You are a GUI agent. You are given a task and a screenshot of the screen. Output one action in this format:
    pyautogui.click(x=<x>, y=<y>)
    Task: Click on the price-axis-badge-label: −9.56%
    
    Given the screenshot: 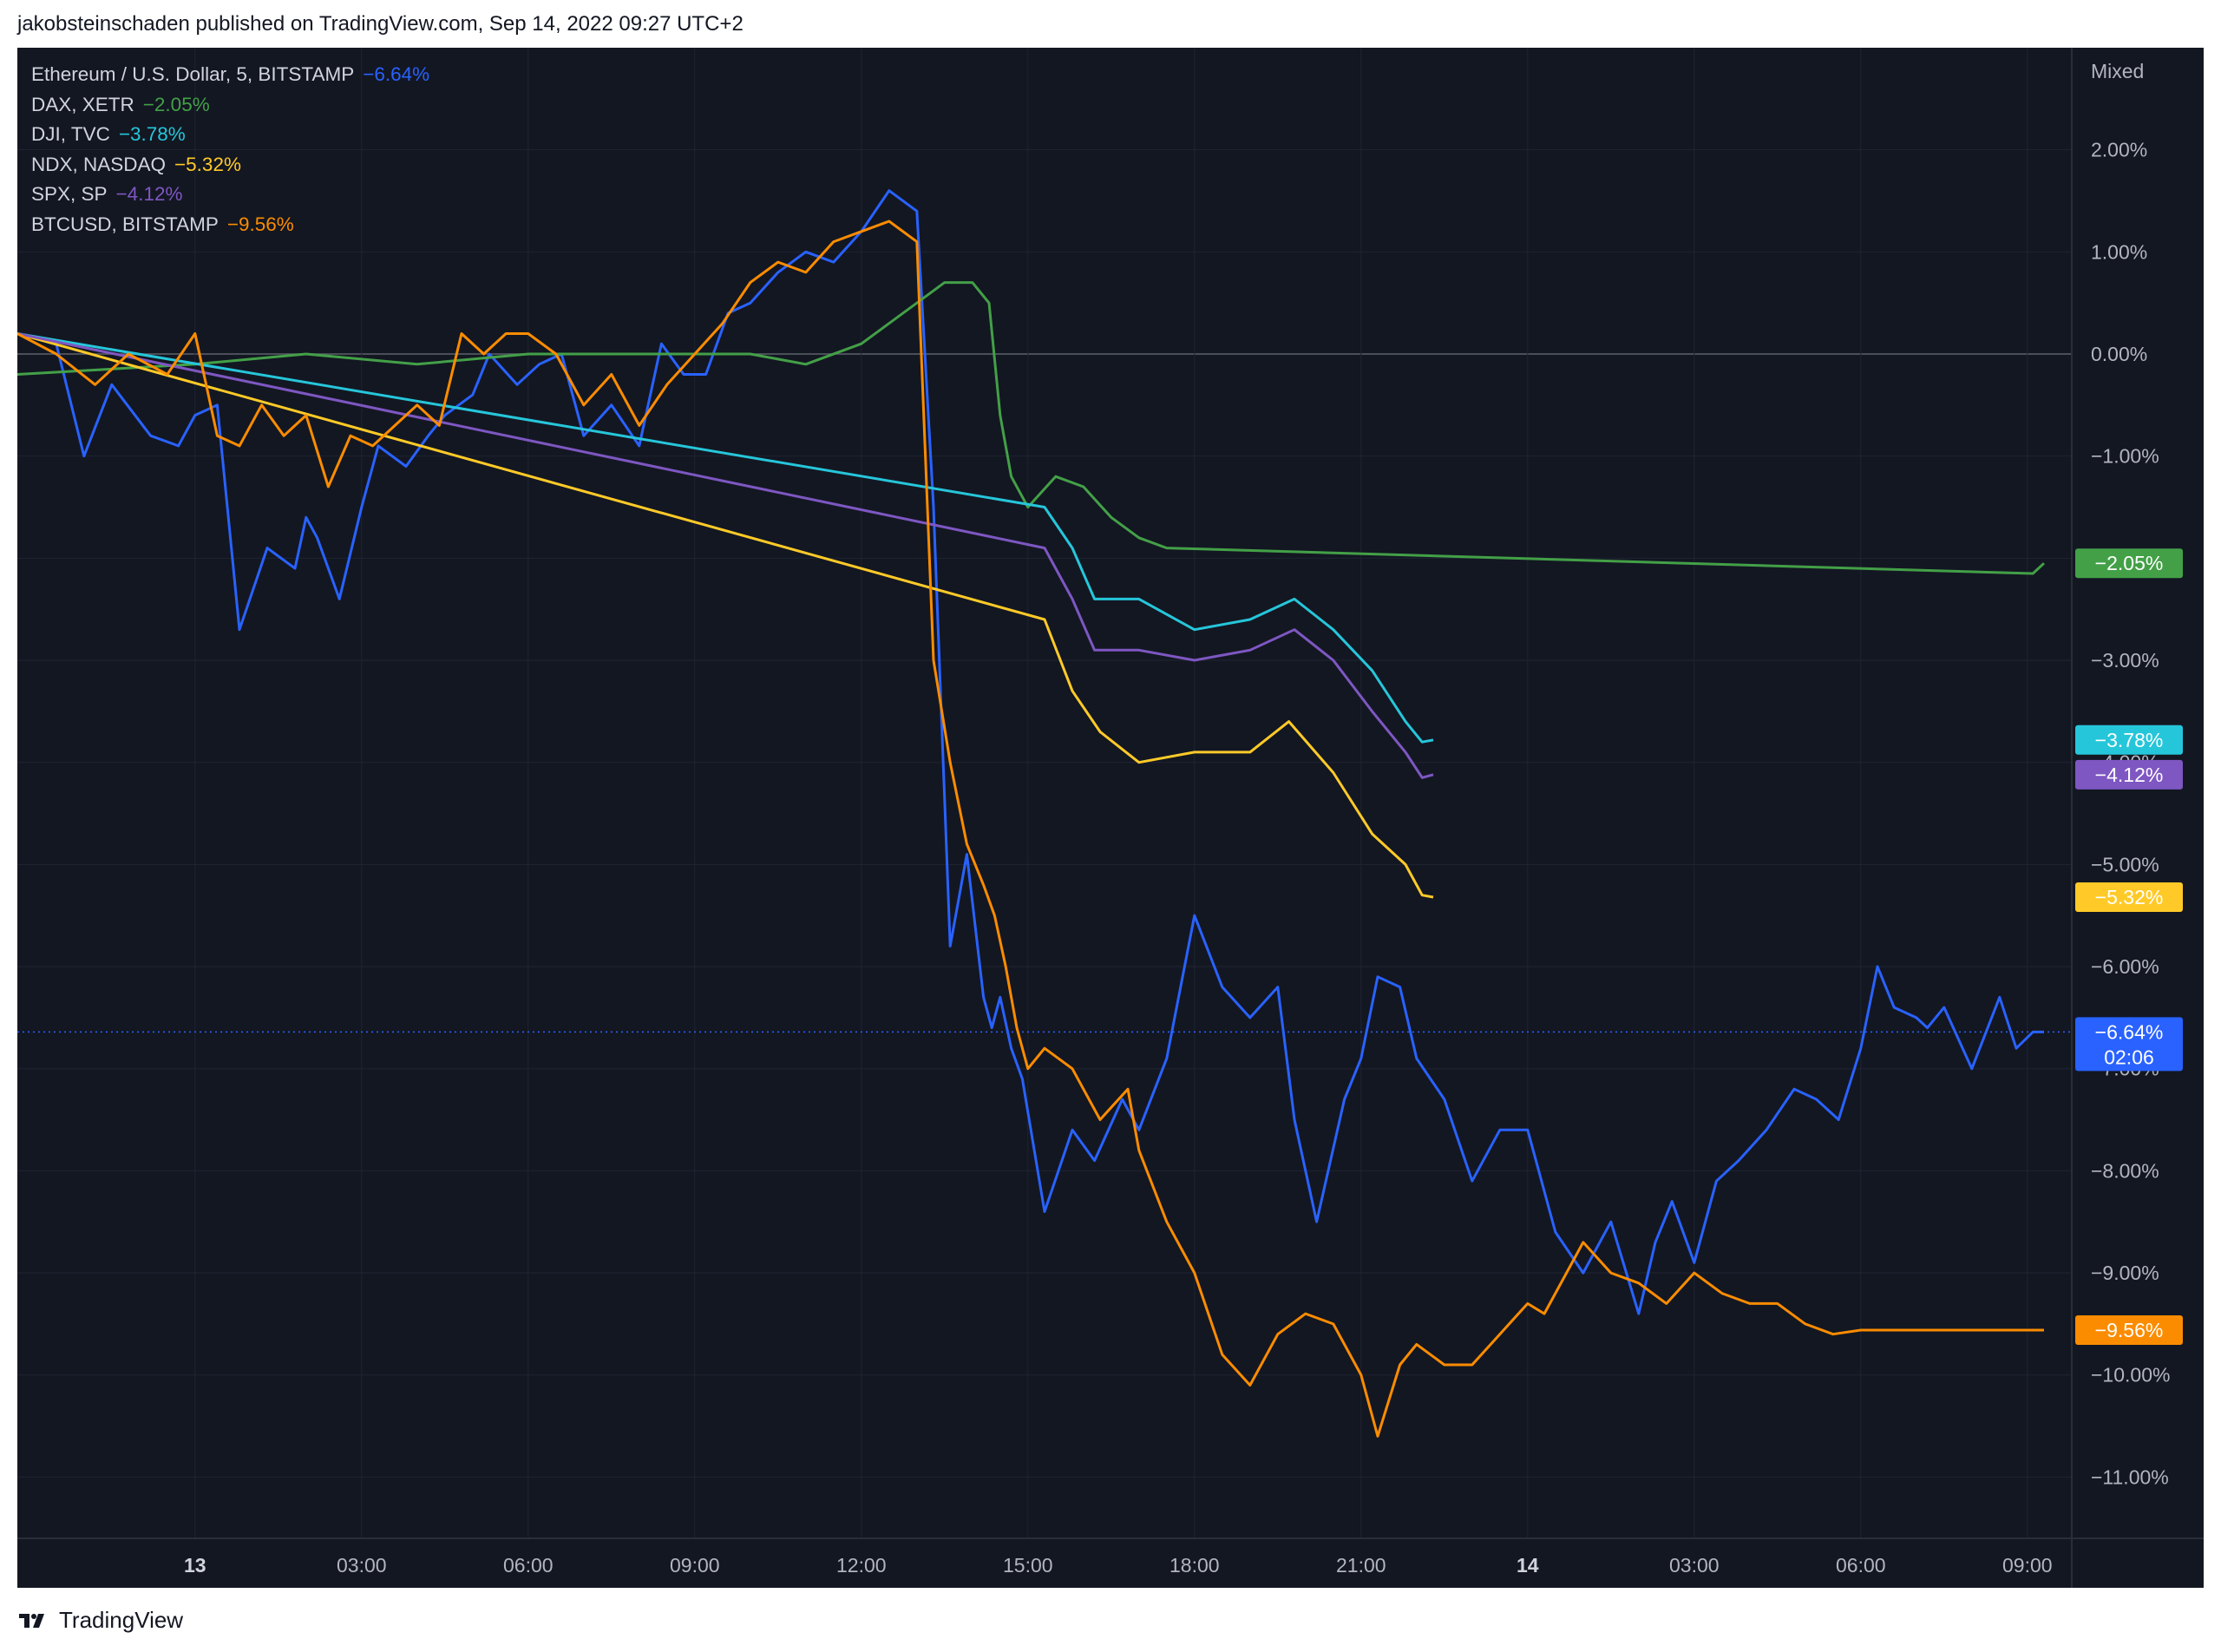 What is the action you would take?
    pyautogui.click(x=2129, y=1330)
    